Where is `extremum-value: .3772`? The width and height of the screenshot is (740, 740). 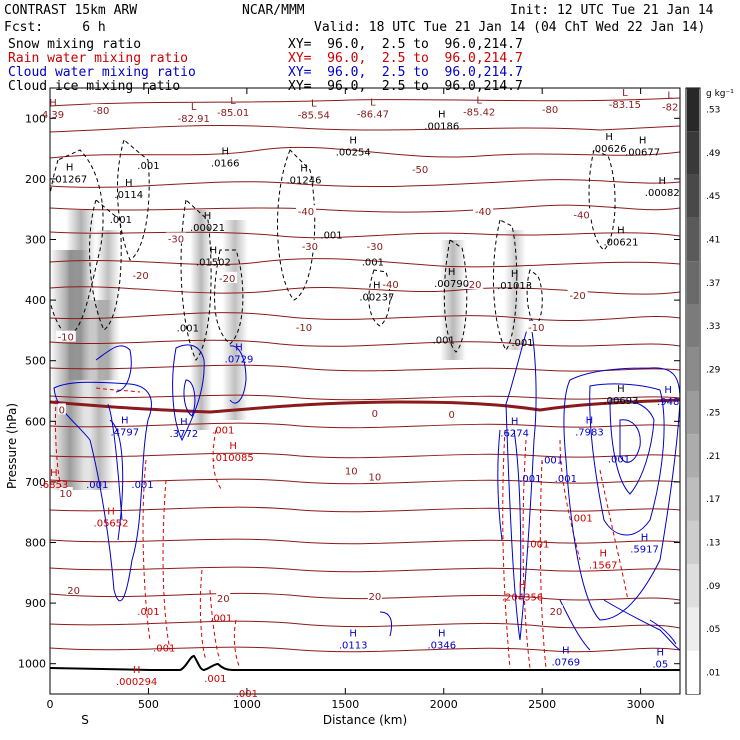 extremum-value: .3772 is located at coordinates (184, 434).